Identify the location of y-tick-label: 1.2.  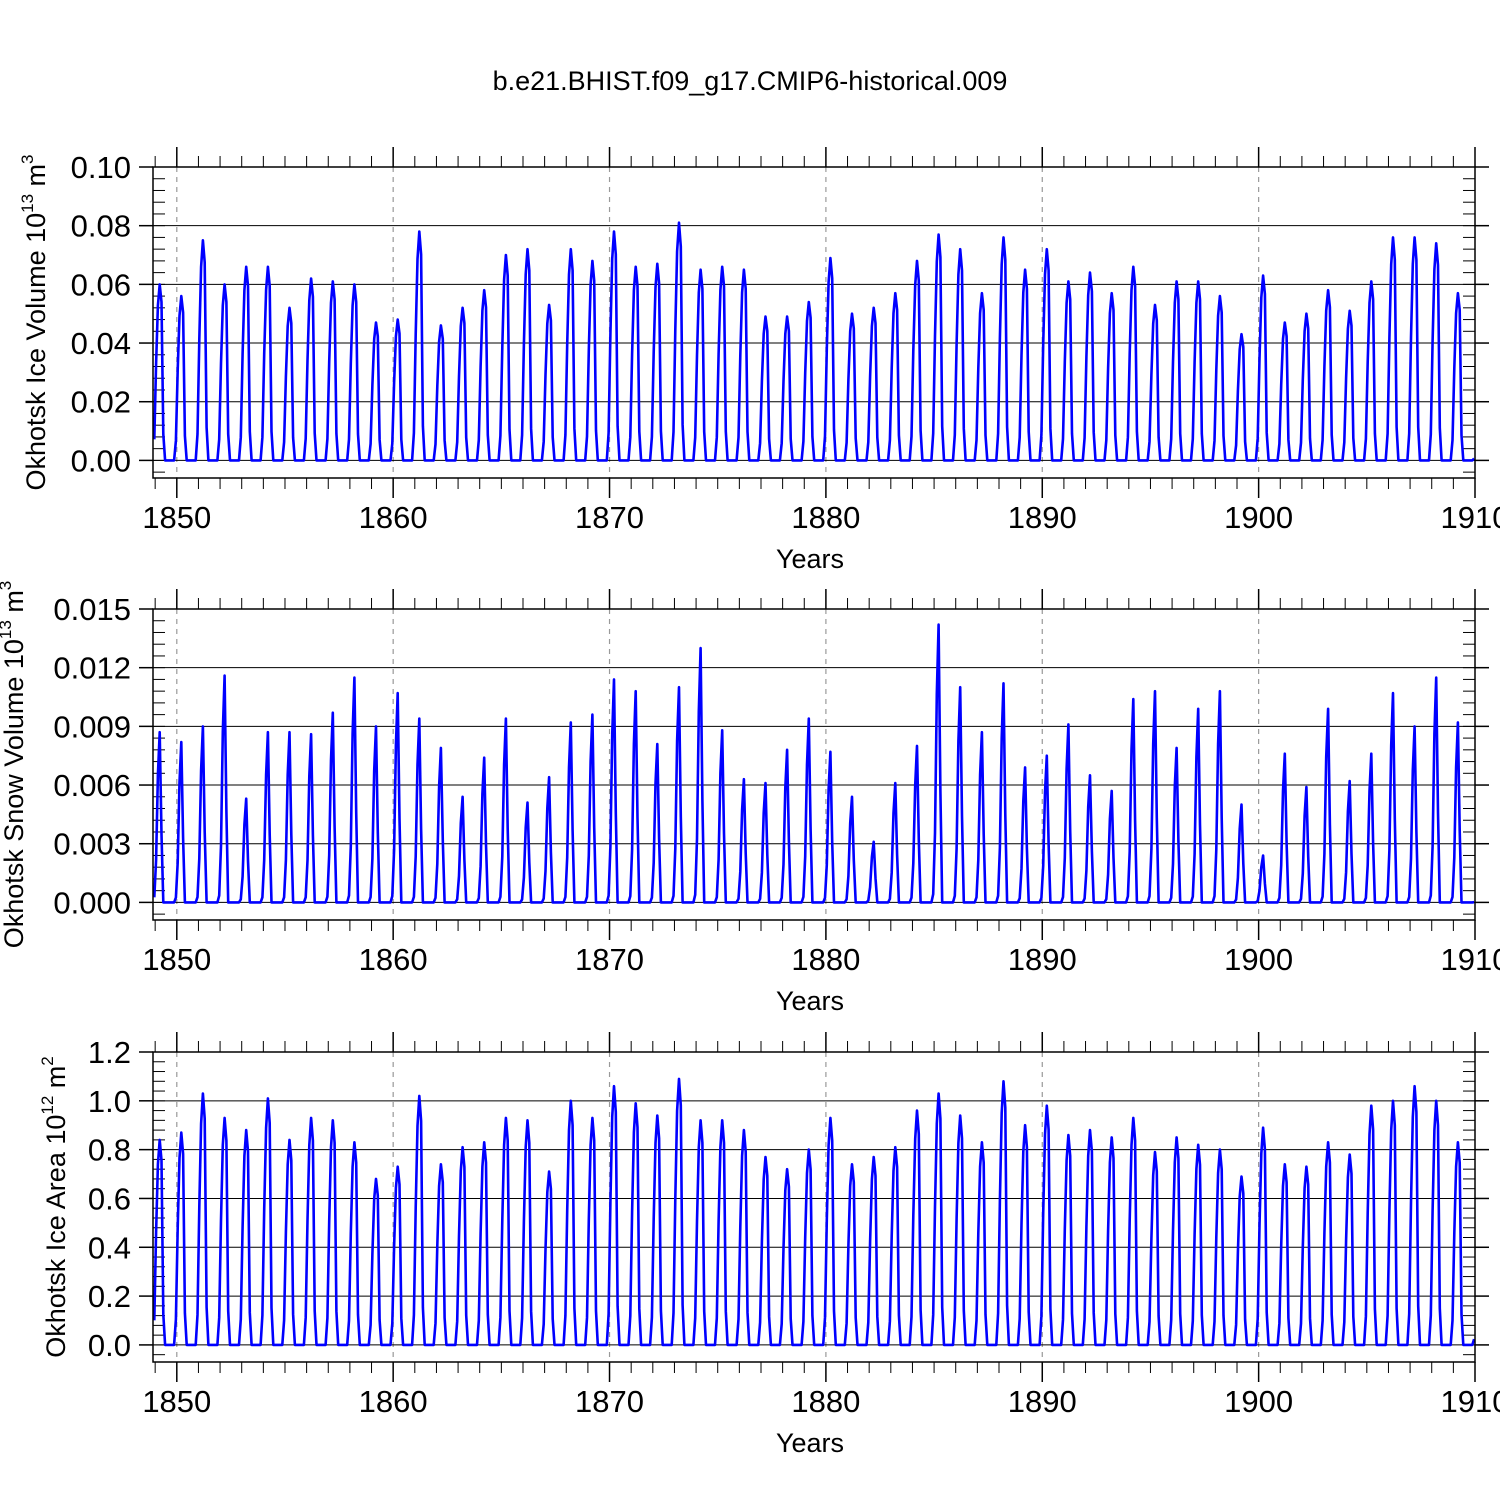
(109, 1052).